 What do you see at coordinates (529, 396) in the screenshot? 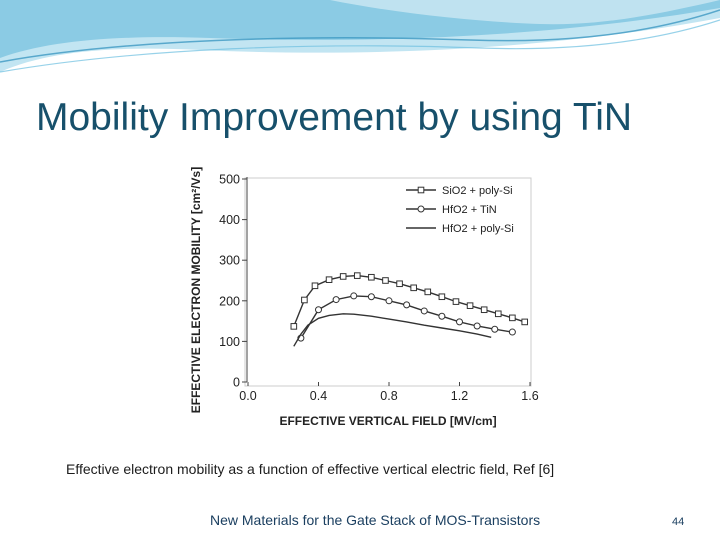
I see `x-tick-label: 1.6` at bounding box center [529, 396].